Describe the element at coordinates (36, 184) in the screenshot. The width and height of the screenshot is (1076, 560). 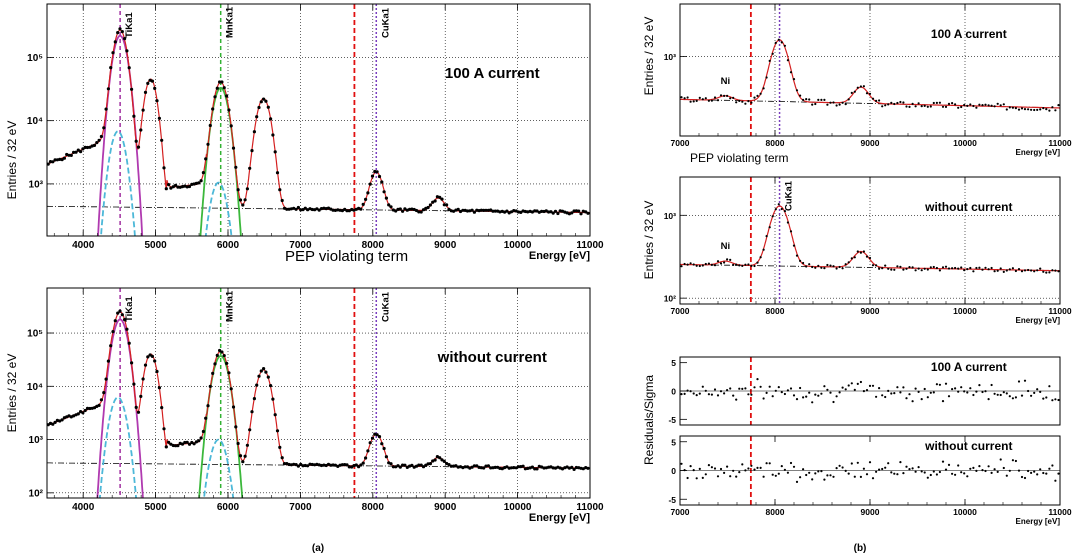
I see `a-top-ytick-label: 10³` at that location.